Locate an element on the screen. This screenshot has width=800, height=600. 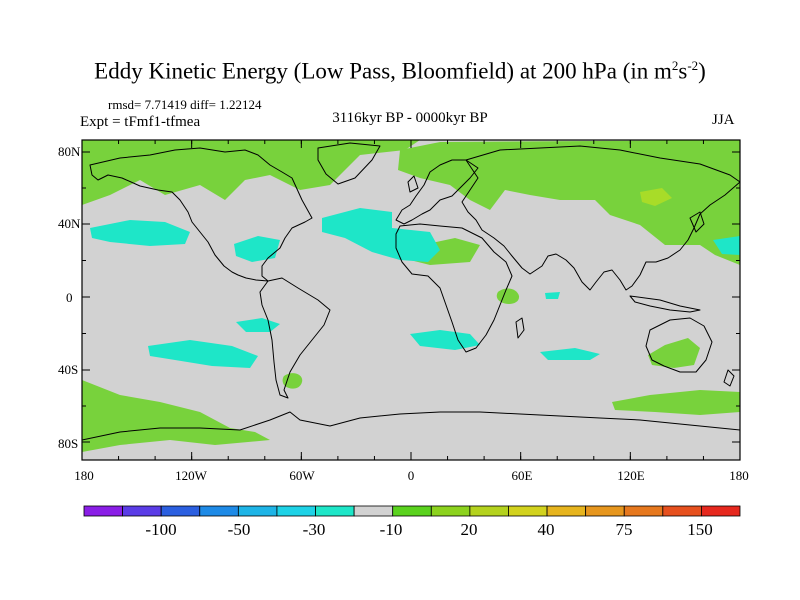
colorbar-label-5: 20 is located at coordinates (469, 529).